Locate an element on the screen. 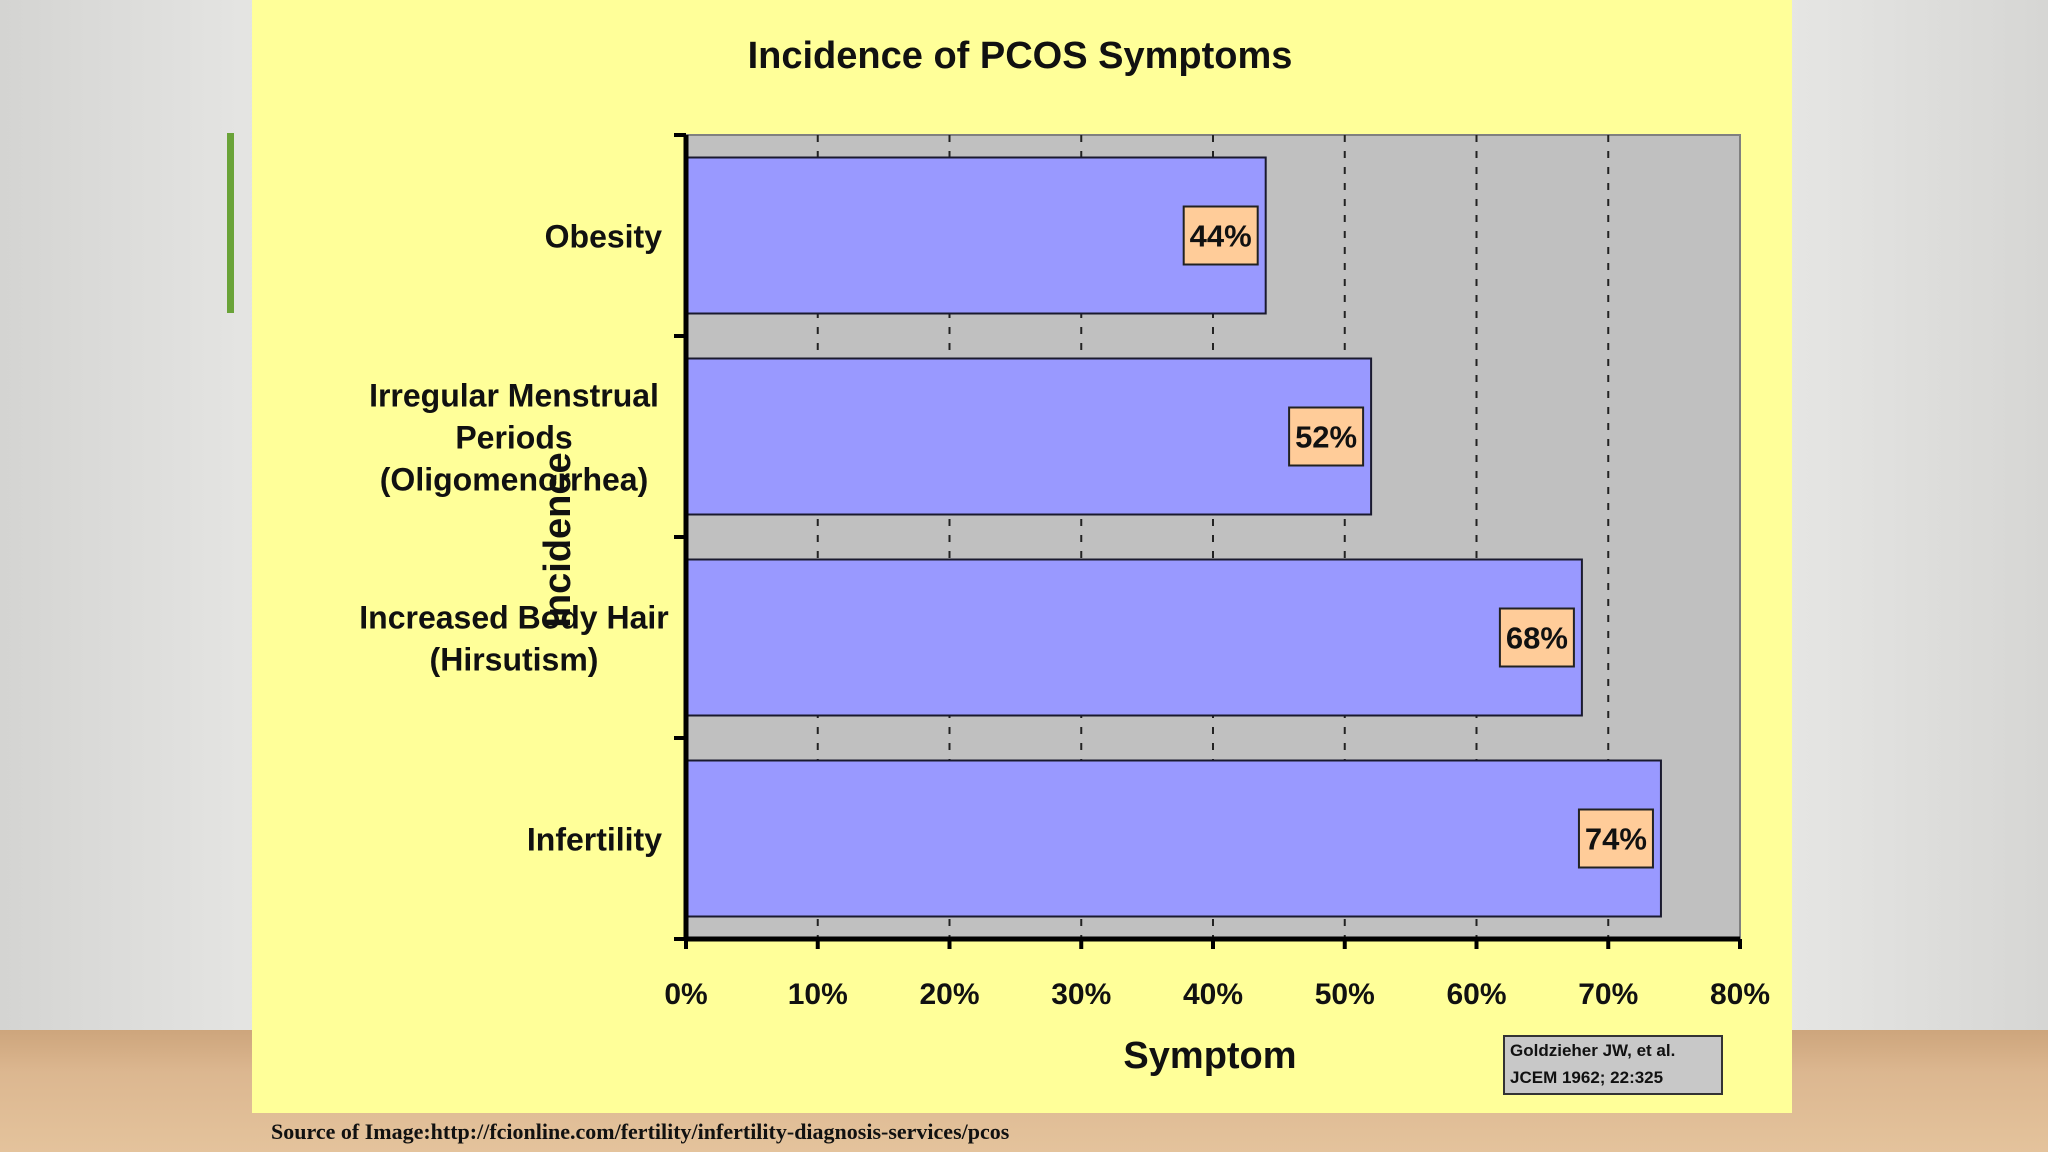 The width and height of the screenshot is (2048, 1152). category-label: Irregular Menstrual is located at coordinates (514, 396).